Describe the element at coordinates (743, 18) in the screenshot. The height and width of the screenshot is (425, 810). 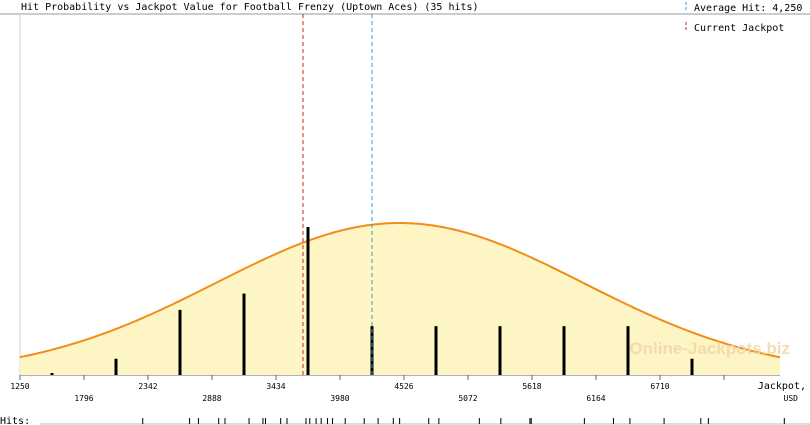
I see `legend: Average Hit: 4,250 Current Jackpot` at that location.